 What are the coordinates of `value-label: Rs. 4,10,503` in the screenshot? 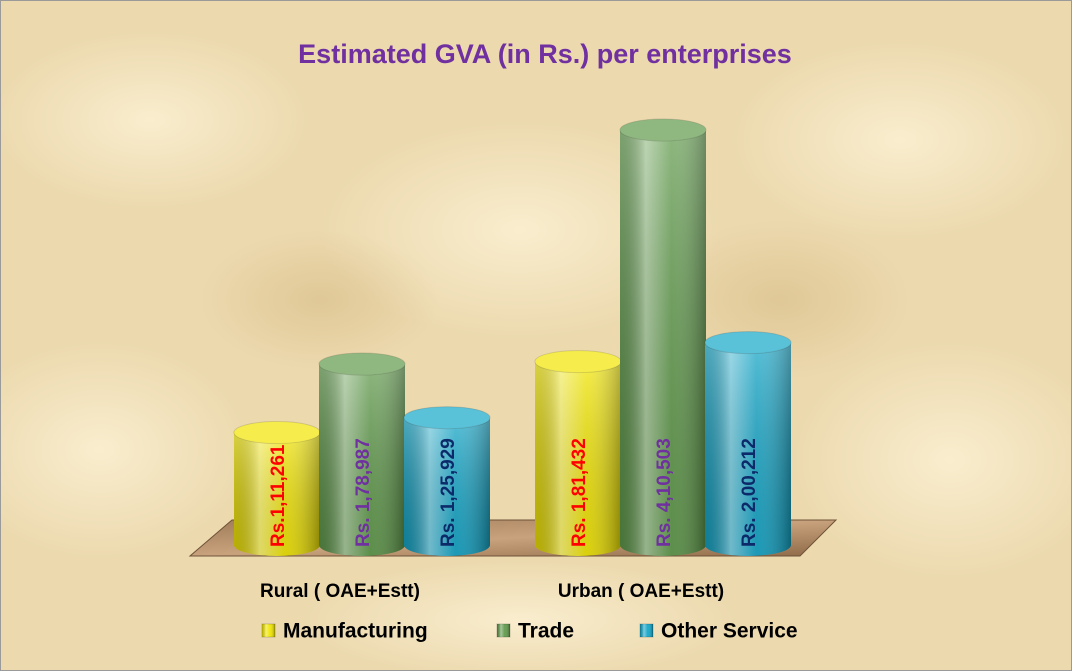 It's located at (664, 492).